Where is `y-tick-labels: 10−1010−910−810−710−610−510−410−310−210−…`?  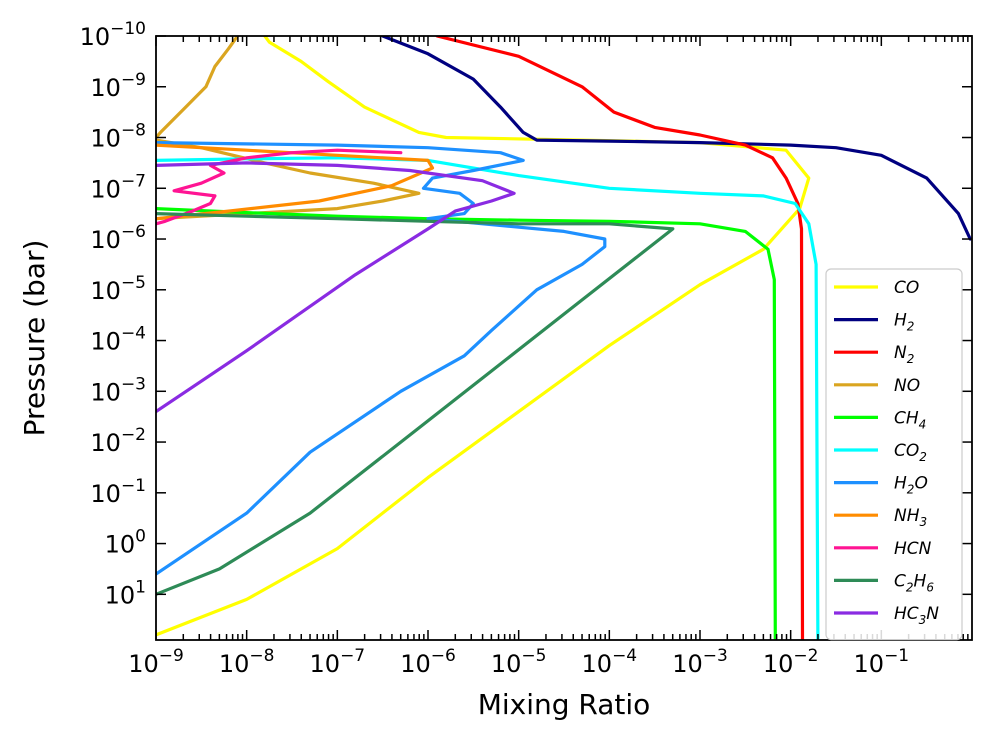 y-tick-labels: 10−1010−910−810−710−610−510−410−310−210−… is located at coordinates (113, 314).